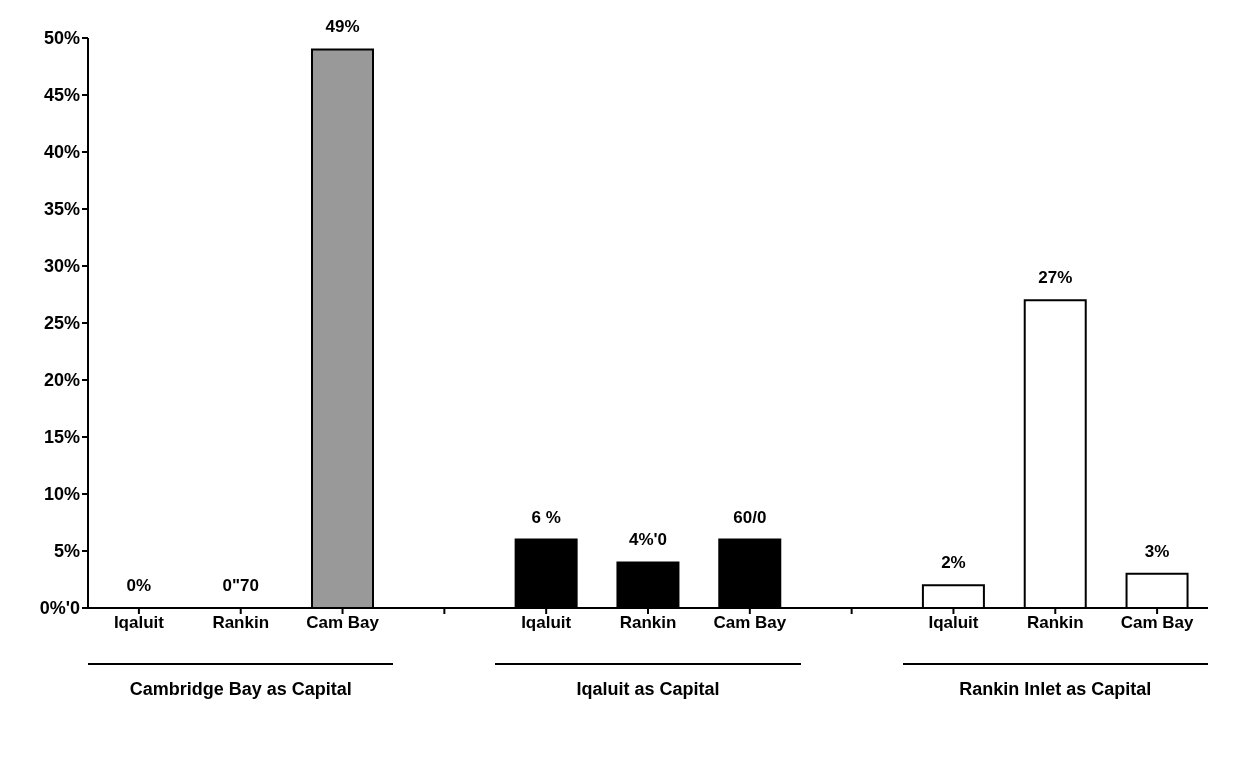 The height and width of the screenshot is (761, 1246). I want to click on data-label: 3%, so click(1157, 551).